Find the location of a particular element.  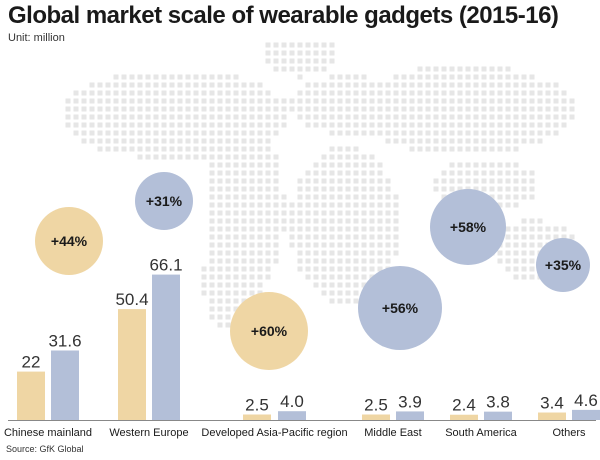

value-label-2016: 3.8 is located at coordinates (498, 402).